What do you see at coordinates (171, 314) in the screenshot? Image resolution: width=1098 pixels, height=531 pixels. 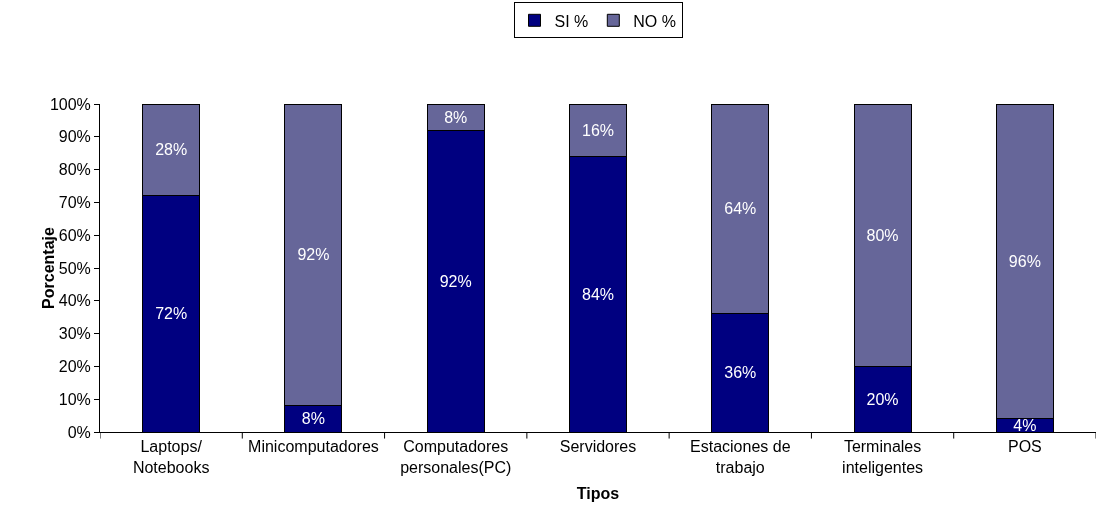 I see `data-label: 72%` at bounding box center [171, 314].